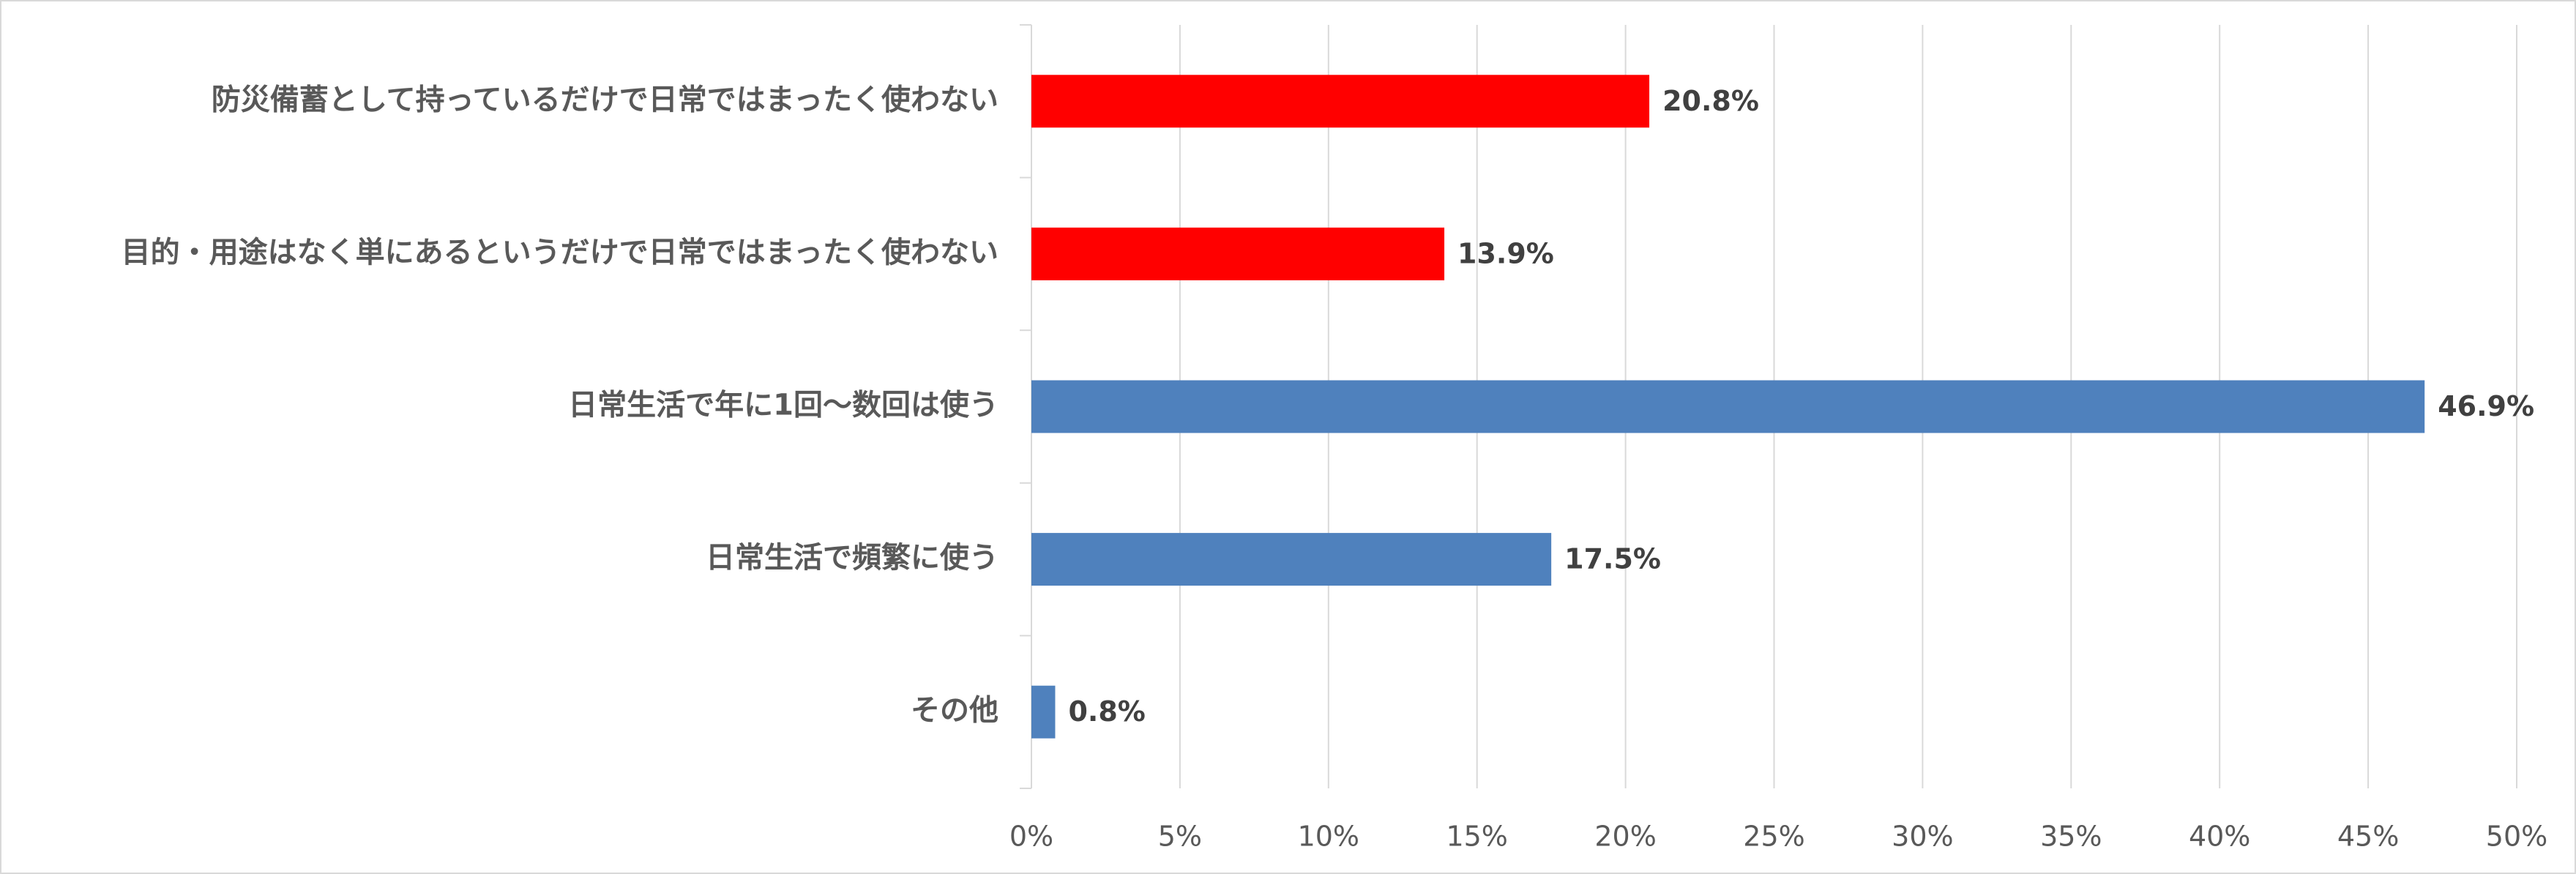 Image resolution: width=2576 pixels, height=874 pixels. Describe the element at coordinates (2219, 837) in the screenshot. I see `x-tick-label: 40%` at that location.